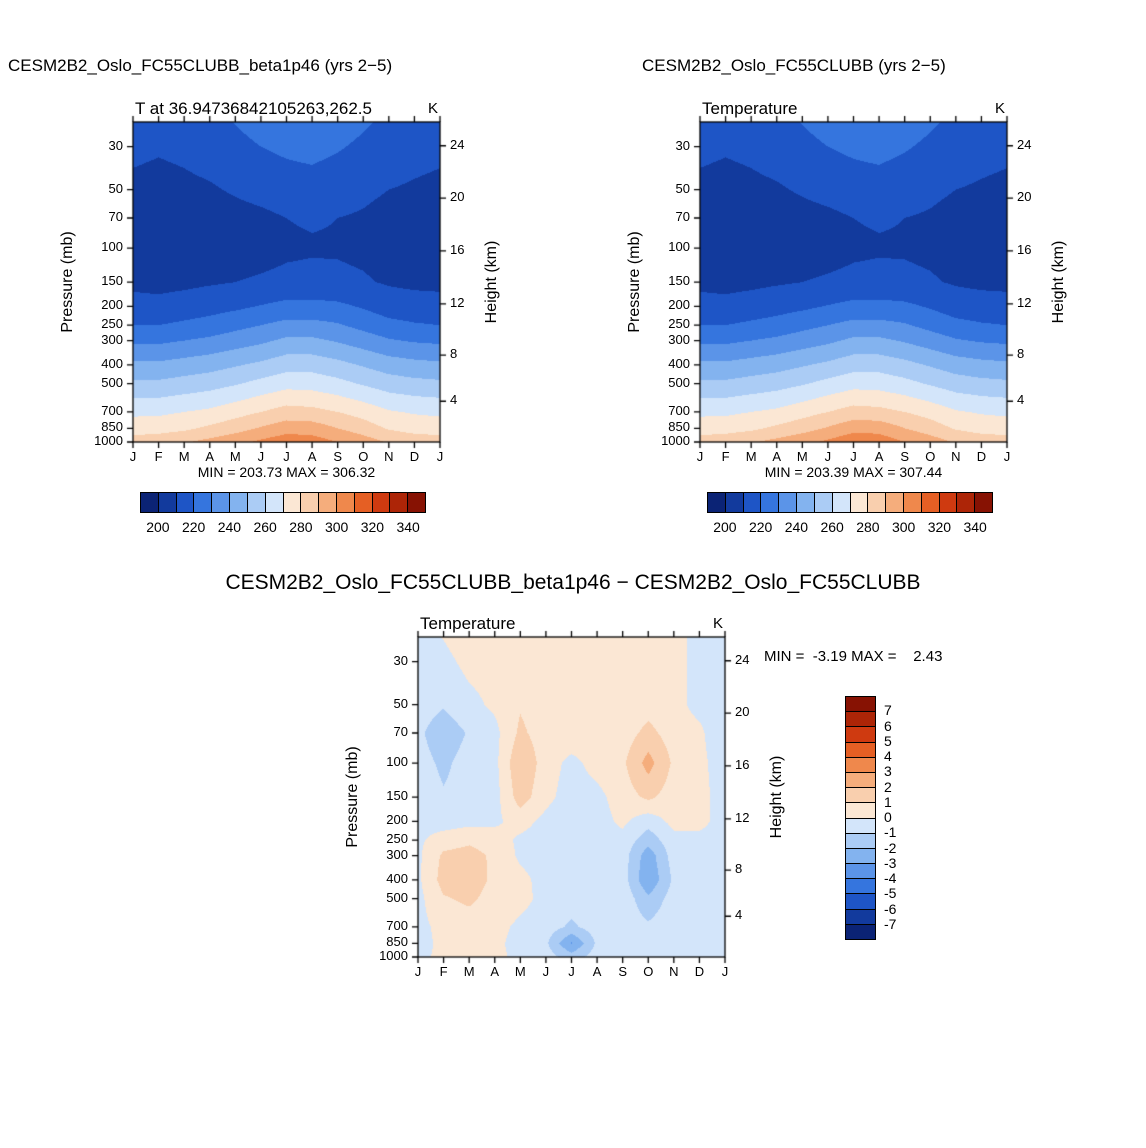  What do you see at coordinates (679, 382) in the screenshot?
I see `pressure-tick-label: 500` at bounding box center [679, 382].